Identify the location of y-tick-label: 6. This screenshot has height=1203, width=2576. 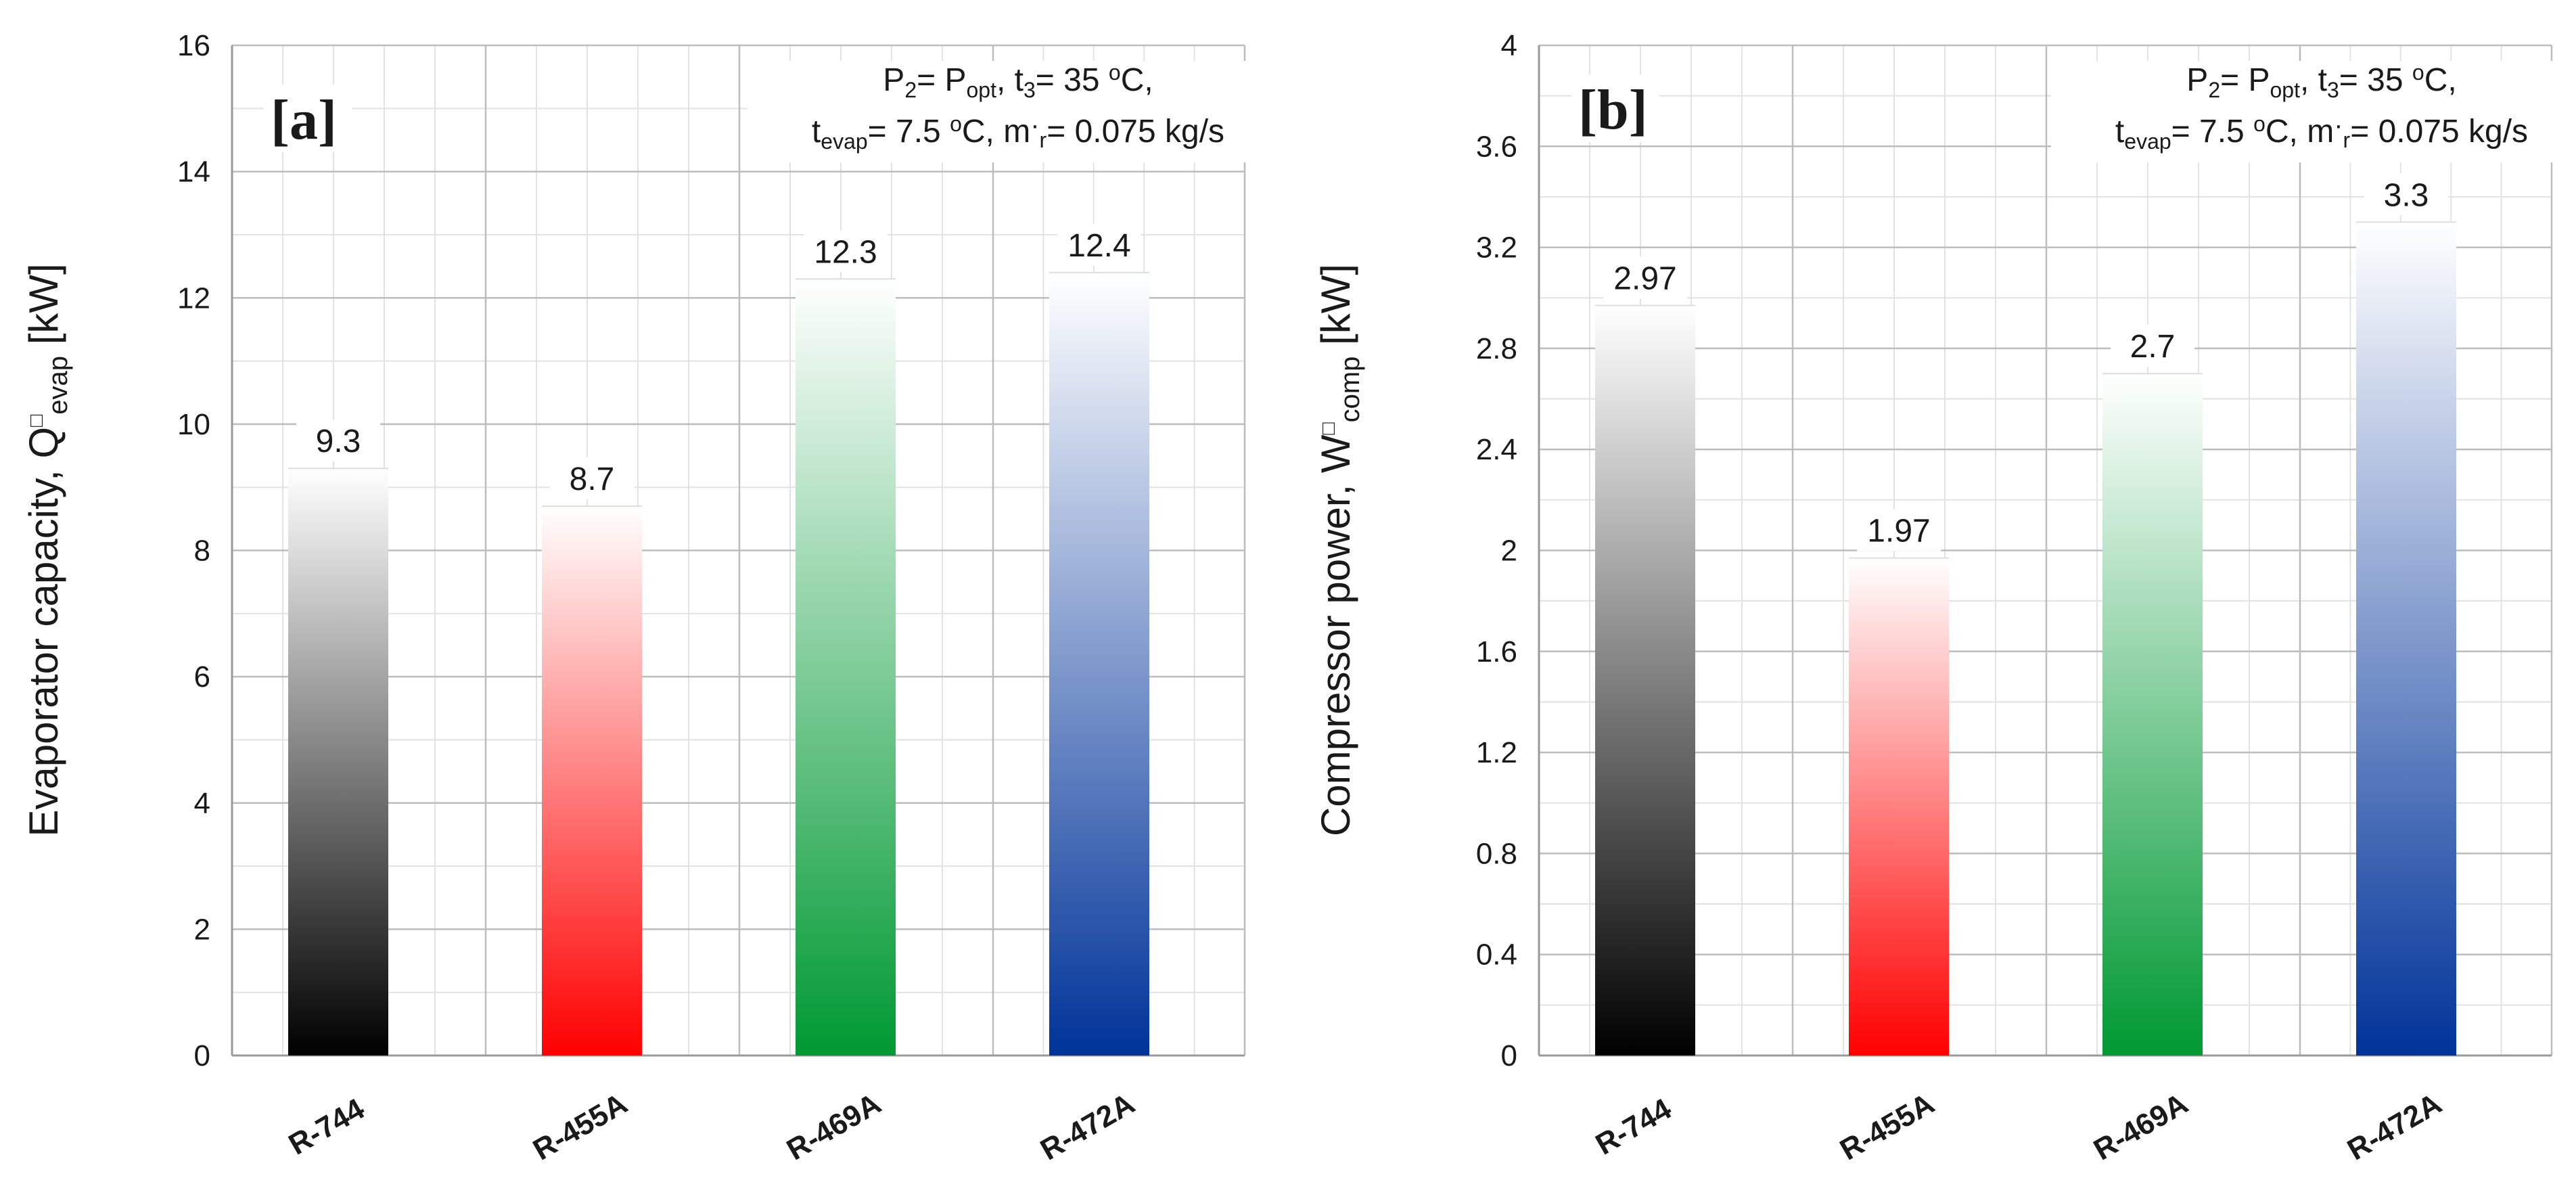
(202, 677).